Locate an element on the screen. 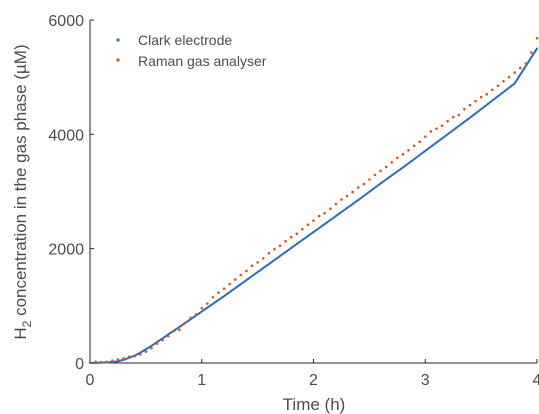  y-tick-label: 2000 is located at coordinates (66, 250).